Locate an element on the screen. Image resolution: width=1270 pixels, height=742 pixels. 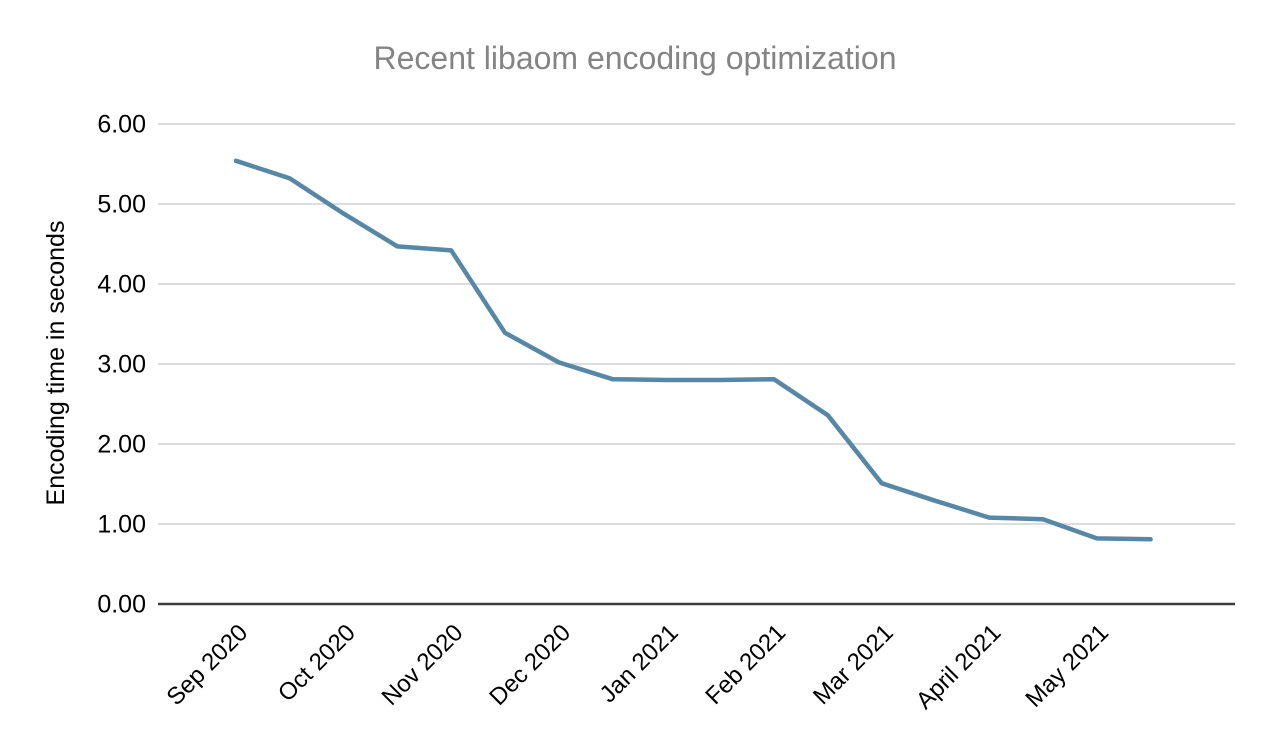
x-tick-label: May 2021 is located at coordinates (1067, 666).